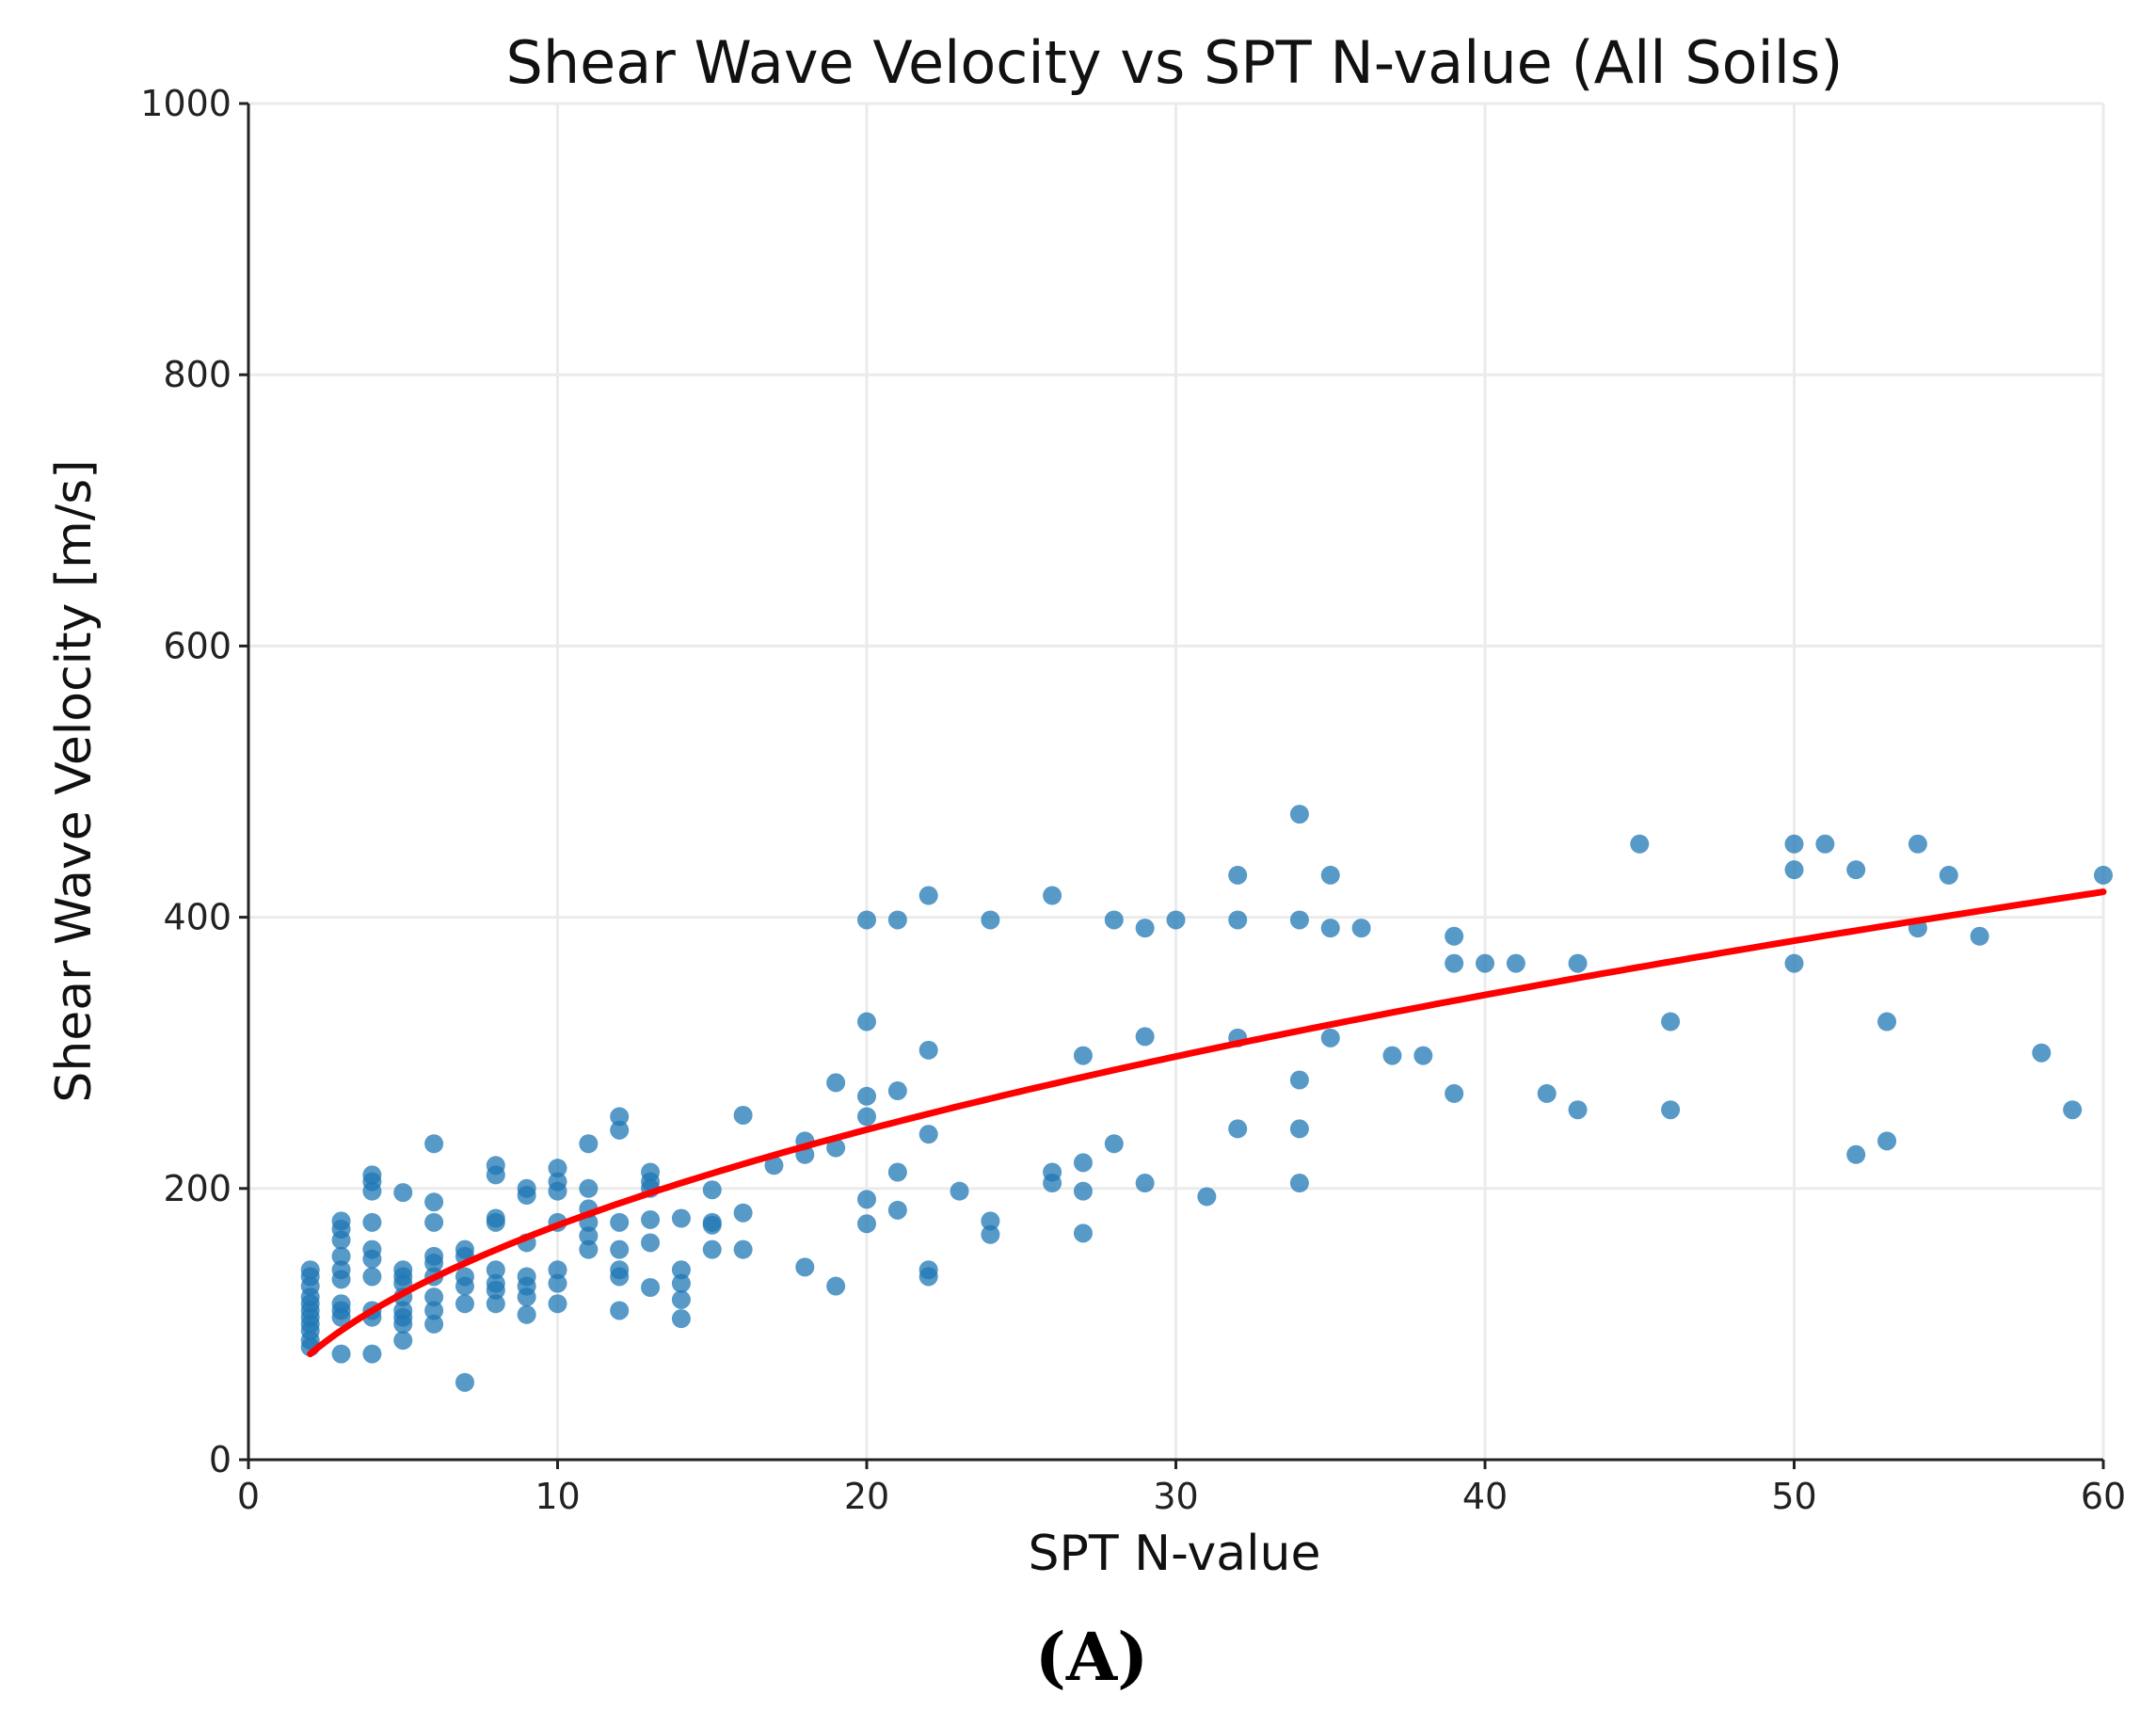 This screenshot has height=1711, width=2156. Describe the element at coordinates (557, 1496) in the screenshot. I see `x-tick-label: 10` at that location.